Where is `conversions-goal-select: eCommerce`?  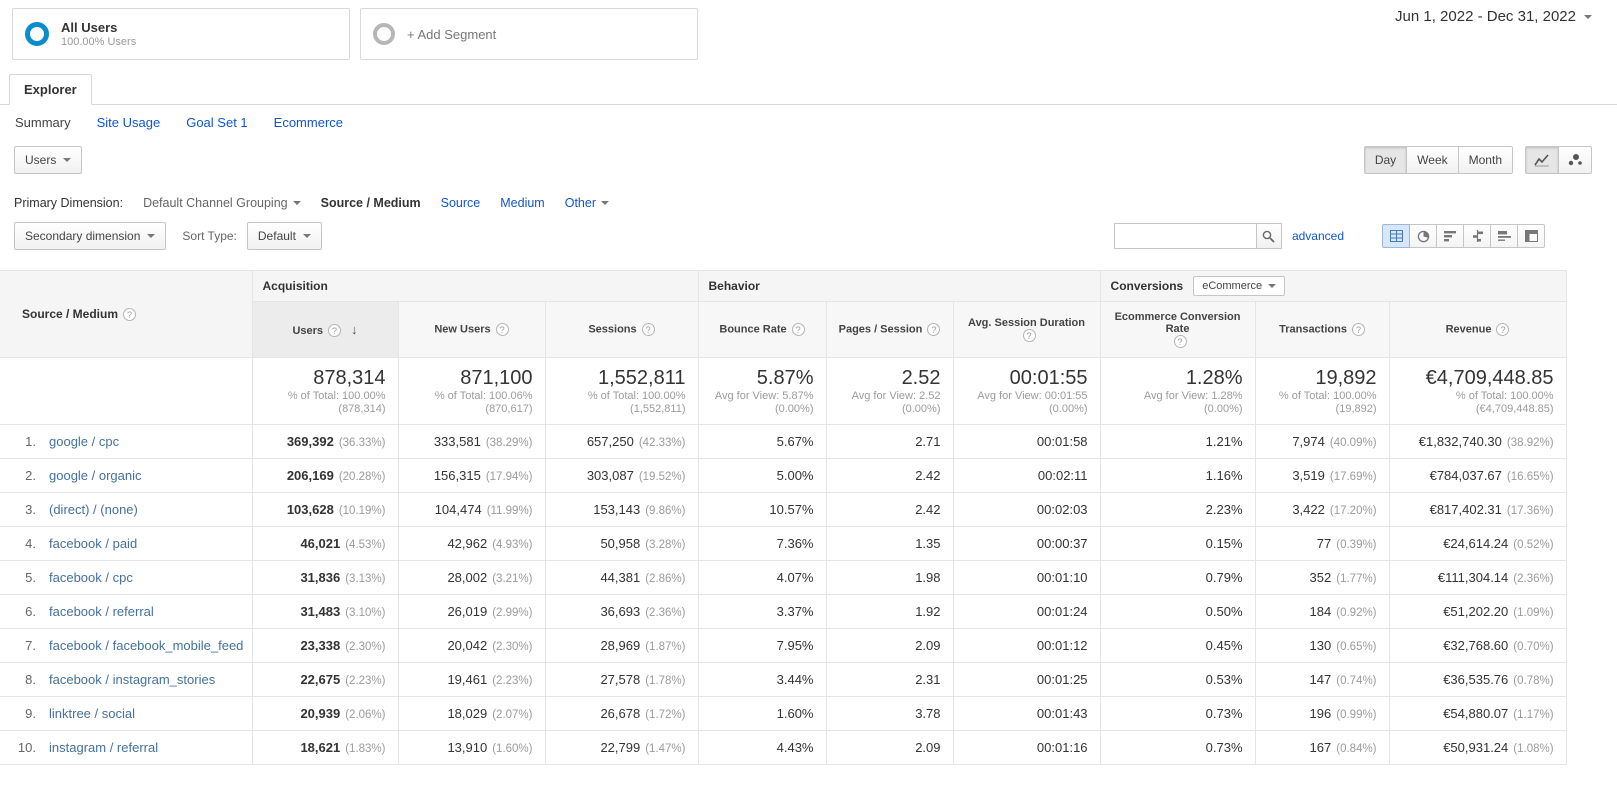
conversions-goal-select: eCommerce is located at coordinates (1239, 286).